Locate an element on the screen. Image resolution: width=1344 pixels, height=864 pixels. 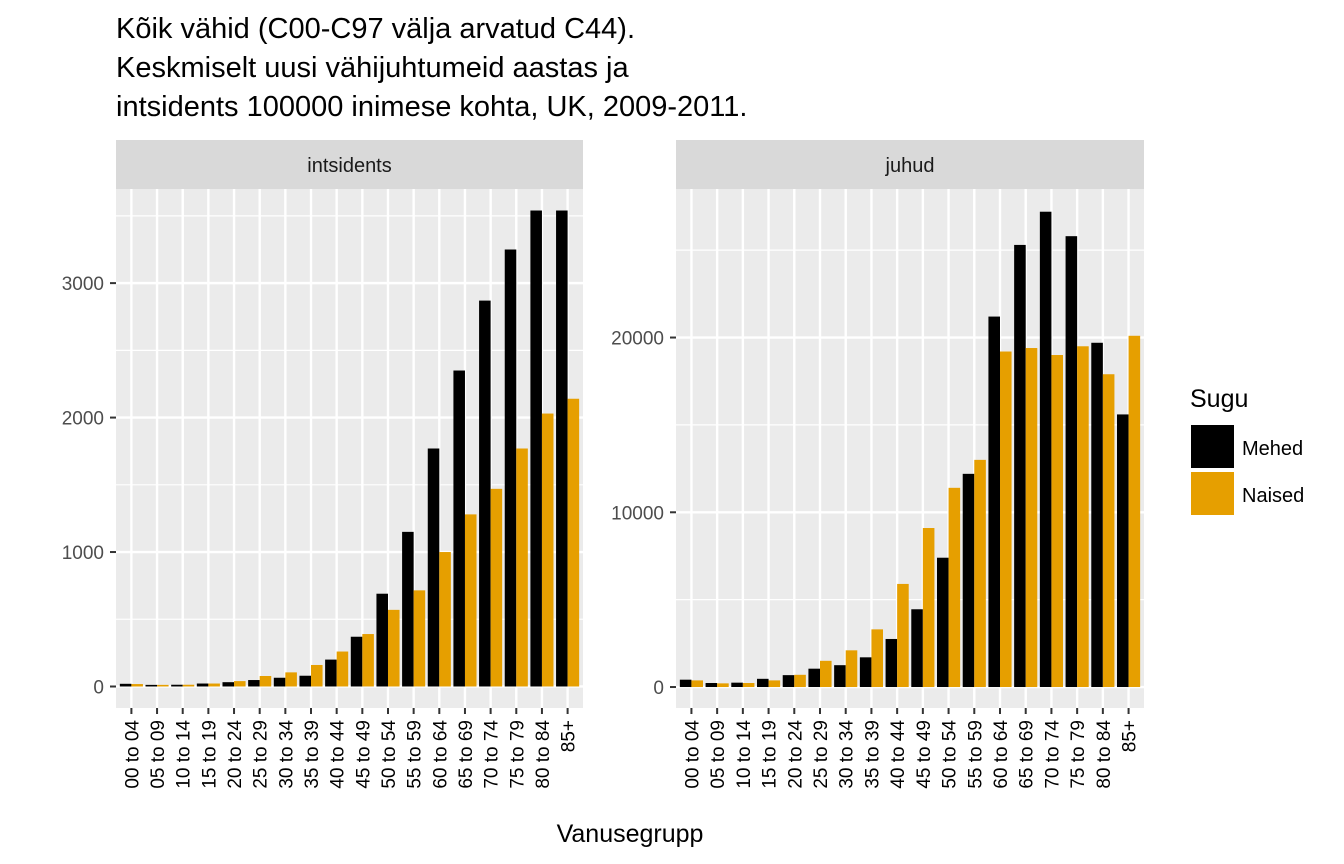
title-line-2: Keskmiselt uusi vähijuhtumeid aastas ja is located at coordinates (372, 68).